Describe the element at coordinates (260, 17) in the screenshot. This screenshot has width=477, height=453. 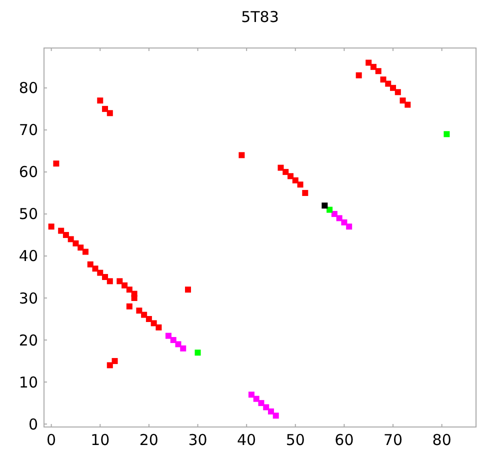
I see `chart-title: 5T83` at that location.